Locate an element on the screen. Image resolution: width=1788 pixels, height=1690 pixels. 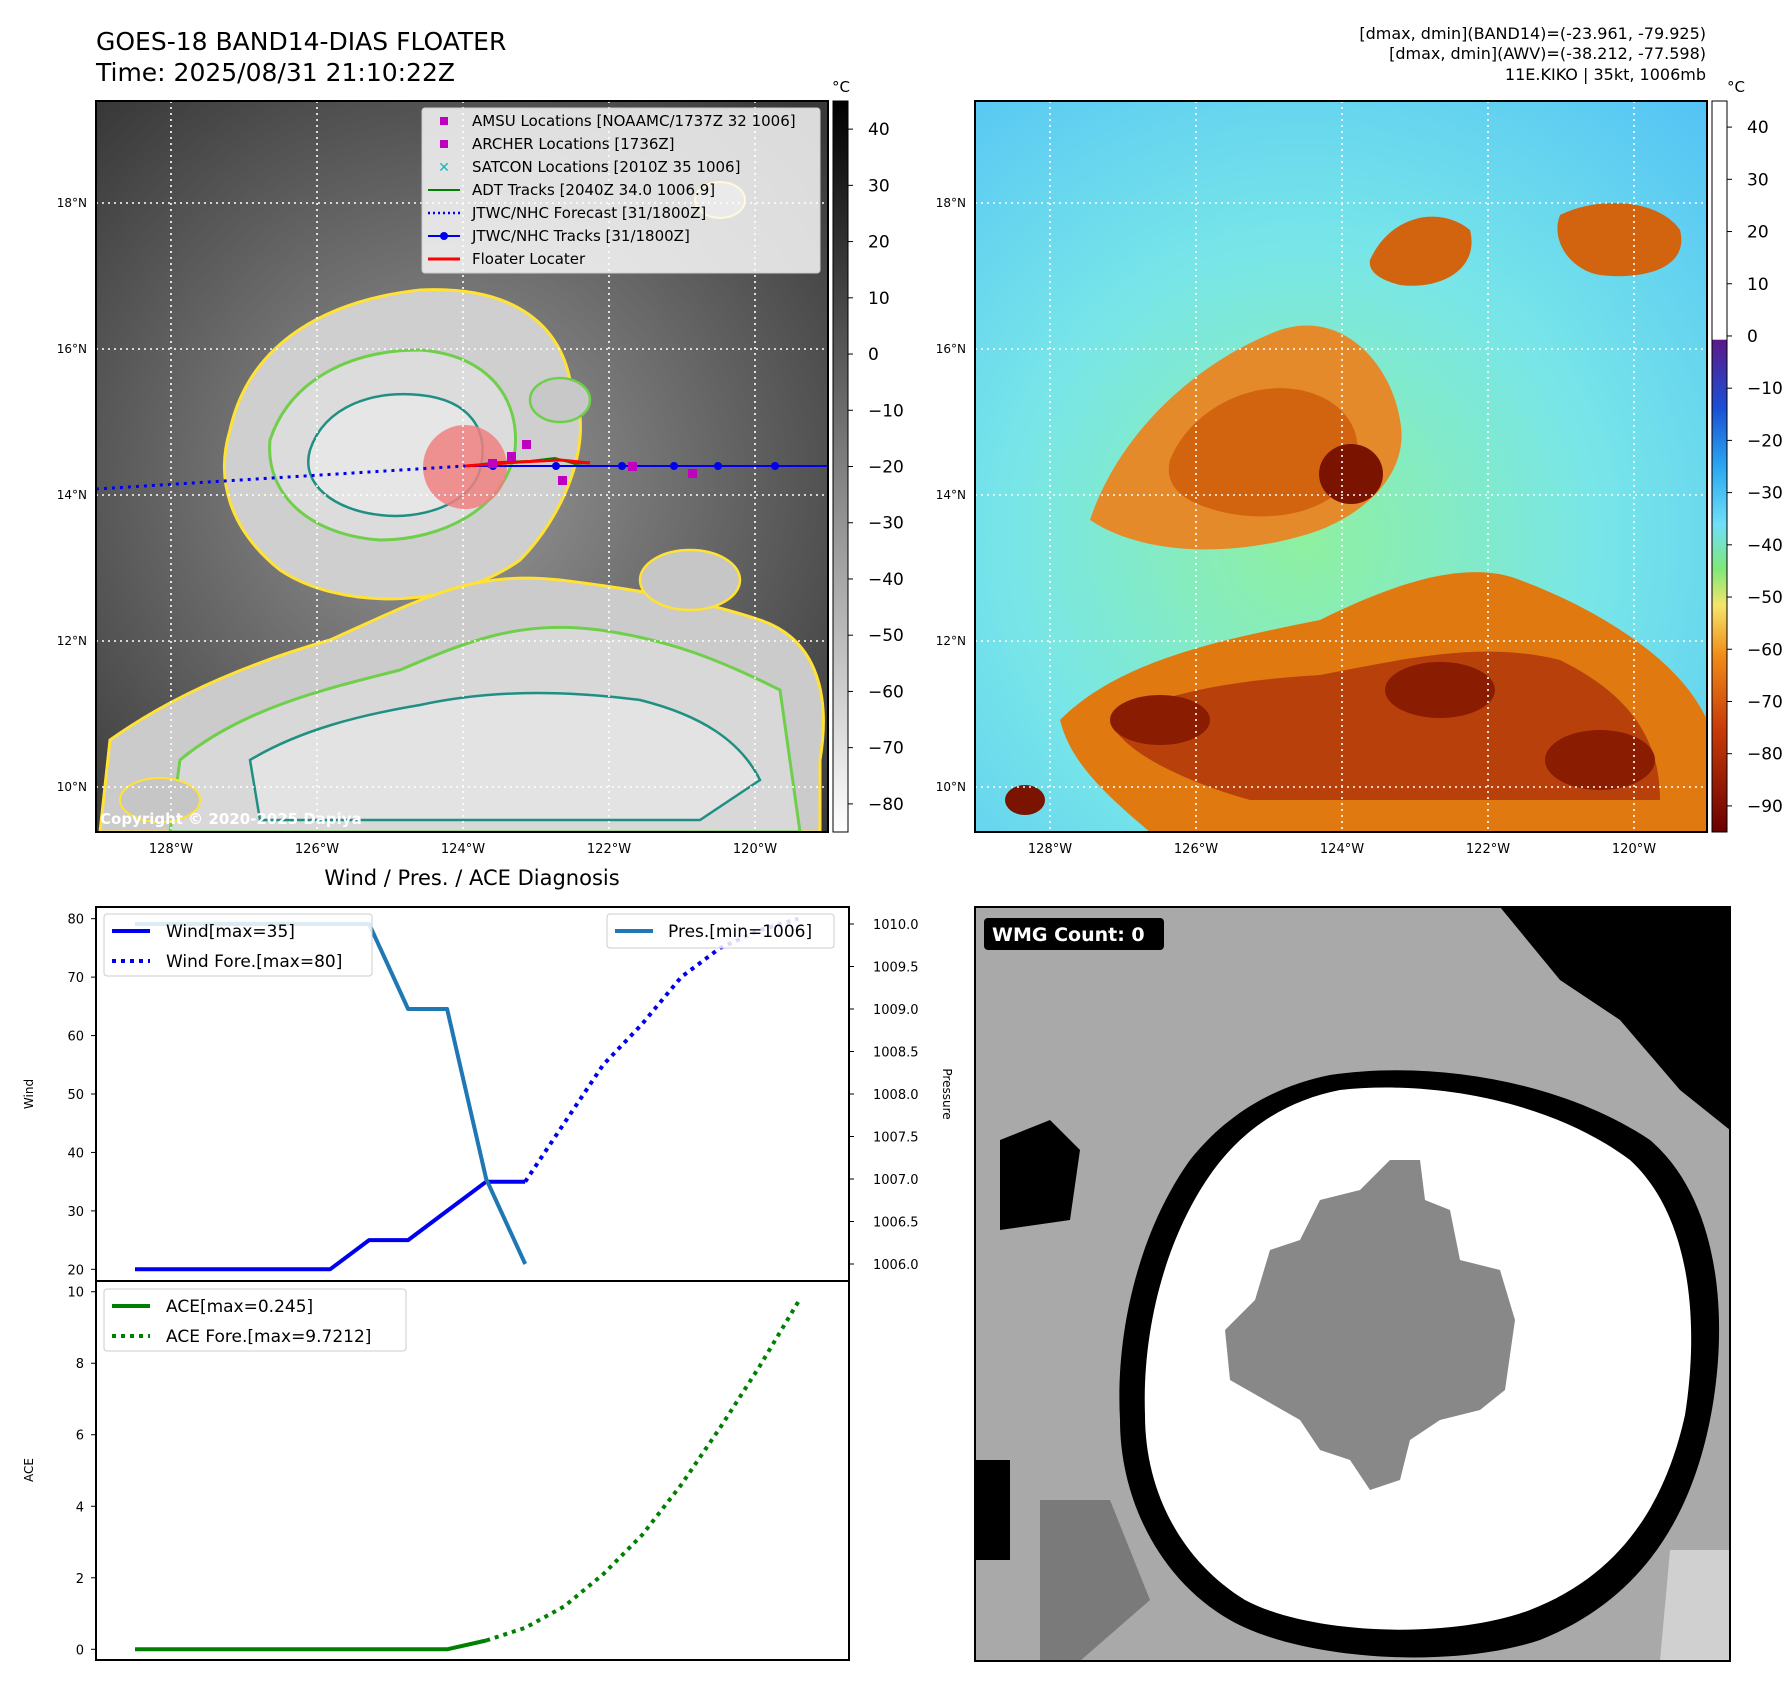
ir-lat-label: 10°N is located at coordinates (72, 787).